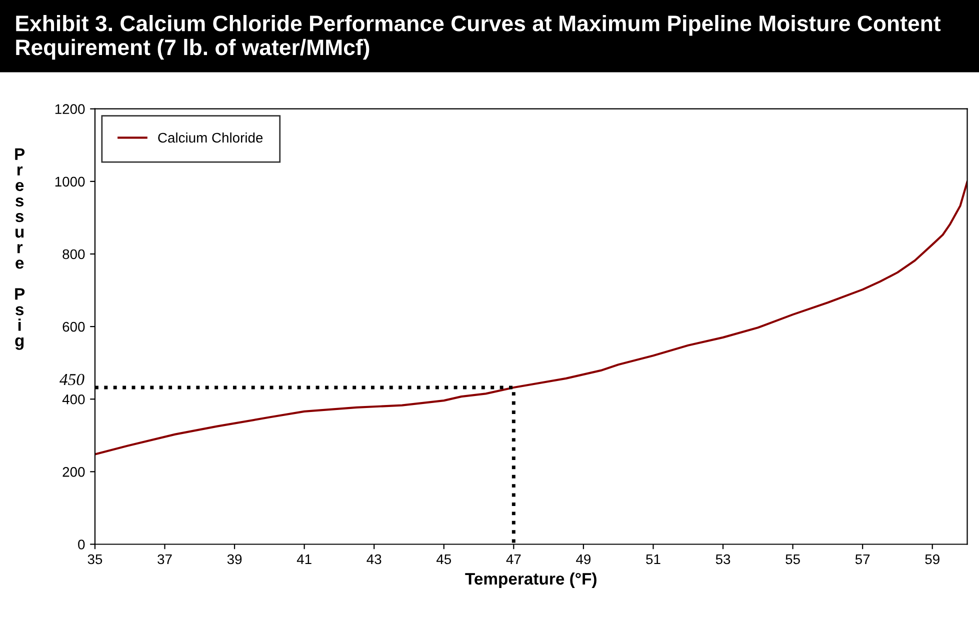 This screenshot has width=979, height=622. What do you see at coordinates (374, 559) in the screenshot?
I see `x-tick-label: 43` at bounding box center [374, 559].